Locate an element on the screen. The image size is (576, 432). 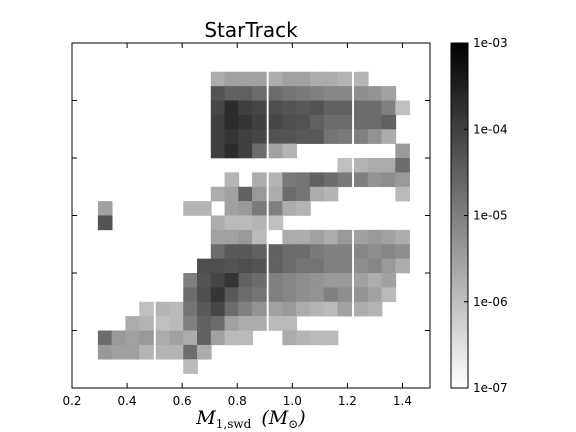
x-tick-label: 0.8 is located at coordinates (237, 401).